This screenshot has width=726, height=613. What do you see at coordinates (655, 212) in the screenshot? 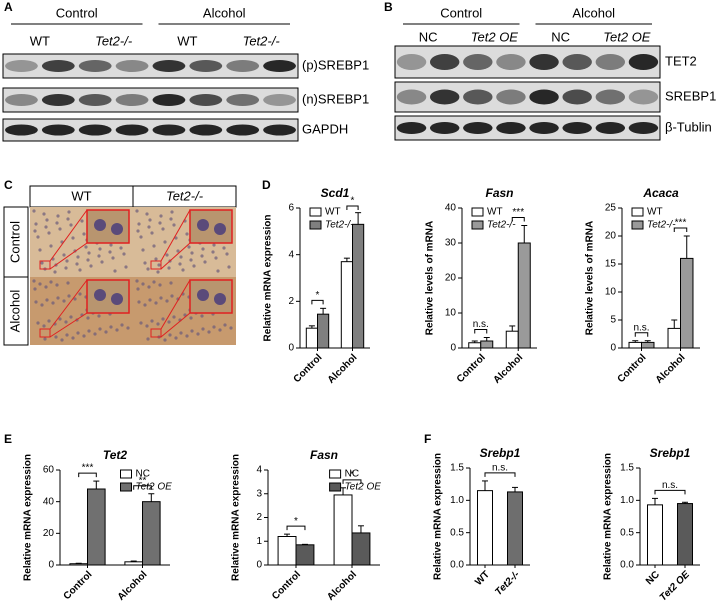
I see `legend-label: WT` at bounding box center [655, 212].